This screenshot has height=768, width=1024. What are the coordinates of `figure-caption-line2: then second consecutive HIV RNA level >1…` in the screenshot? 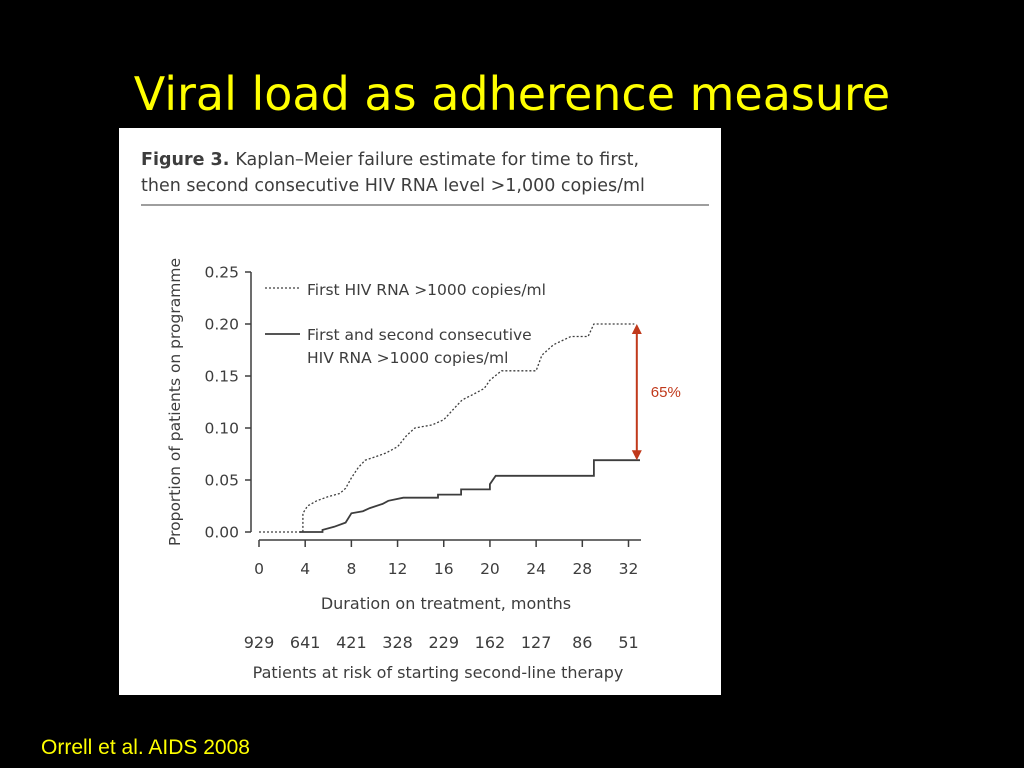 It's located at (393, 186).